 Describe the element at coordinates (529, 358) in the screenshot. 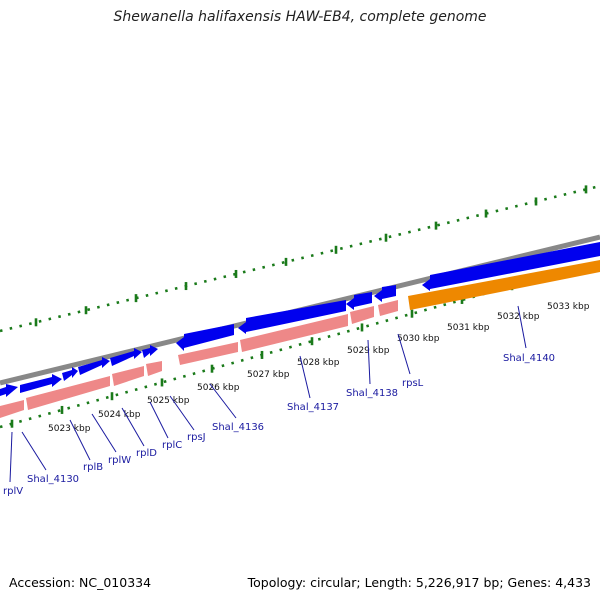

I see `gene-label-shal-4140: Shal_4140` at that location.